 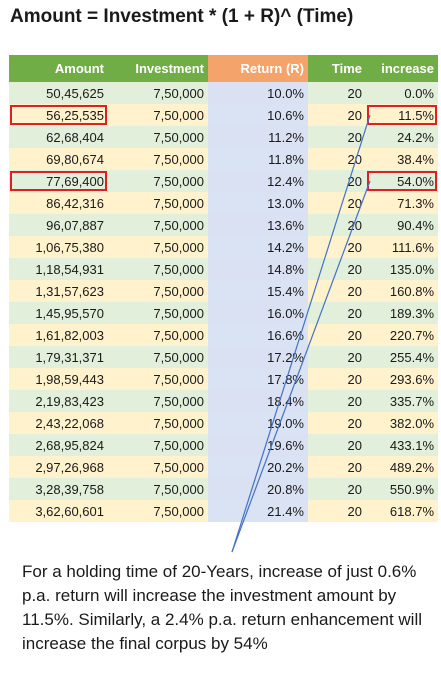 I want to click on return-cell: 15.4%, so click(x=258, y=291).